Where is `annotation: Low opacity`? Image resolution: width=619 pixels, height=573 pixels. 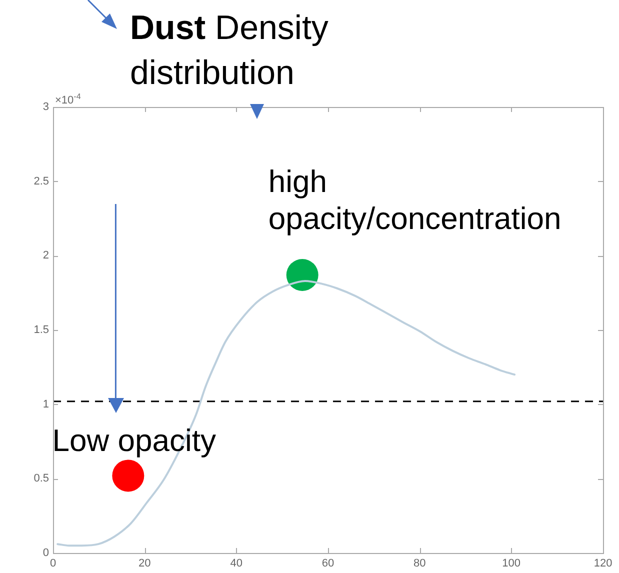
annotation: Low opacity is located at coordinates (134, 440).